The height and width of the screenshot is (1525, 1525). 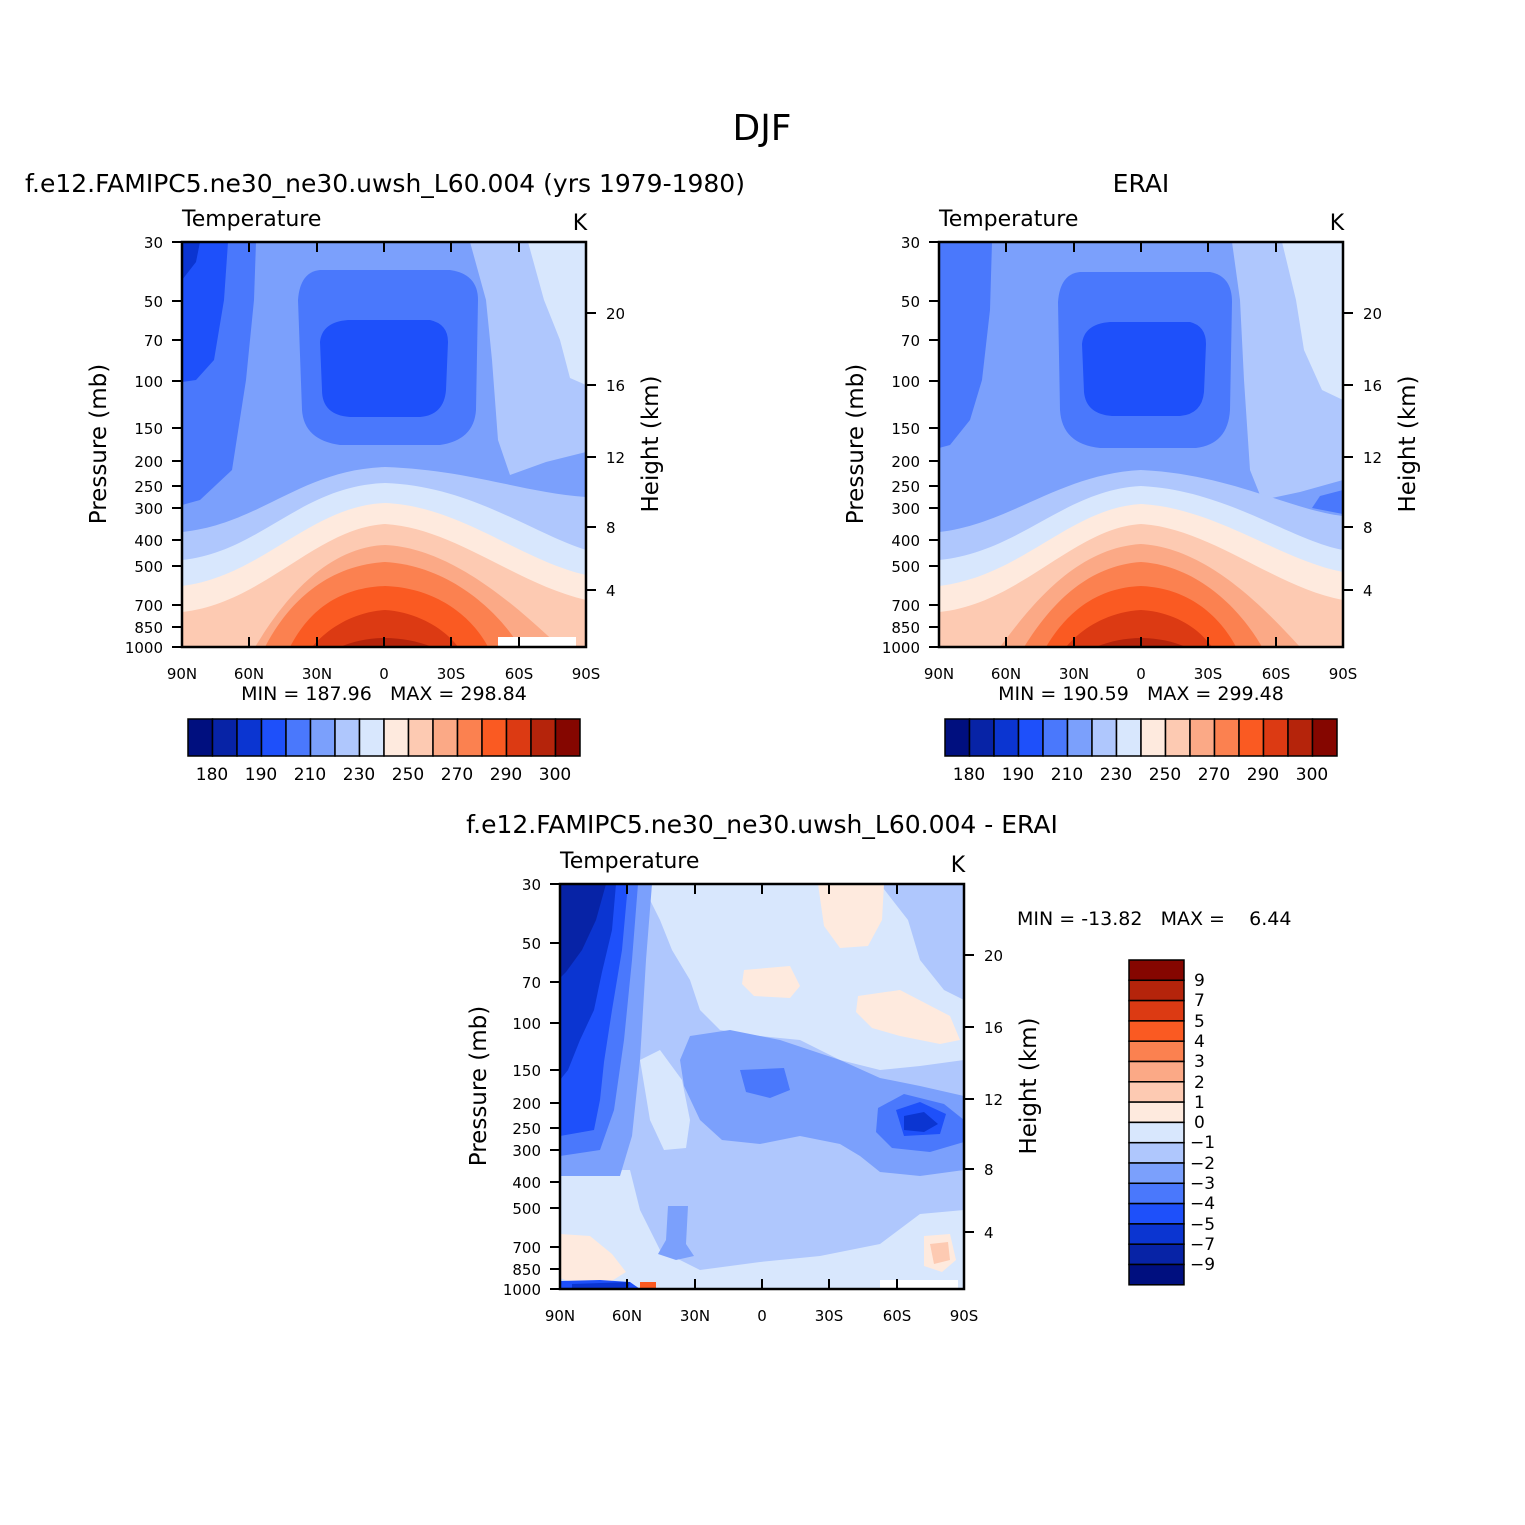 What do you see at coordinates (1199, 1062) in the screenshot?
I see `svg-text: 3` at bounding box center [1199, 1062].